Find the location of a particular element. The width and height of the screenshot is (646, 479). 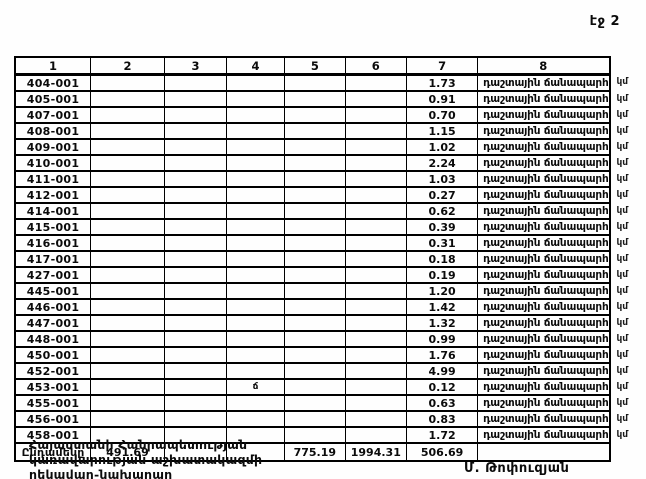

table-row: 408-001 1.15 դաշտային ճանապարհ կմ is located at coordinates (329, 131).